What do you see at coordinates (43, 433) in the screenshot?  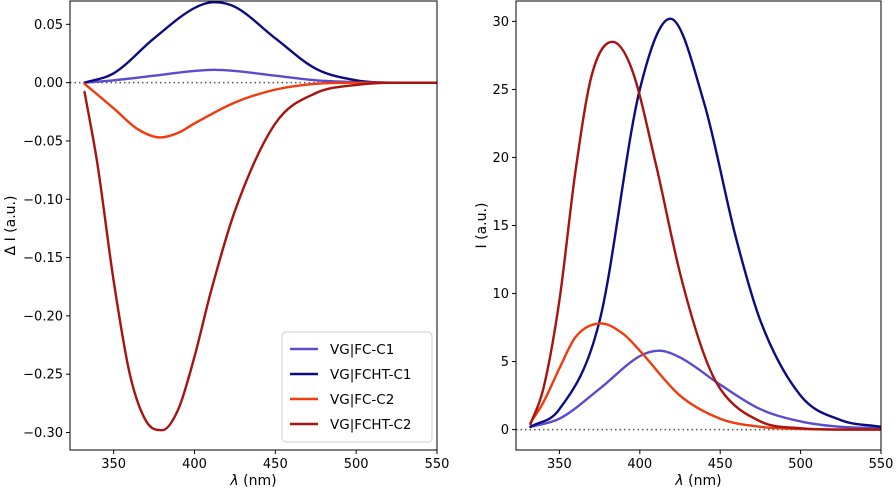 I see `y-tick-label: −0.30` at bounding box center [43, 433].